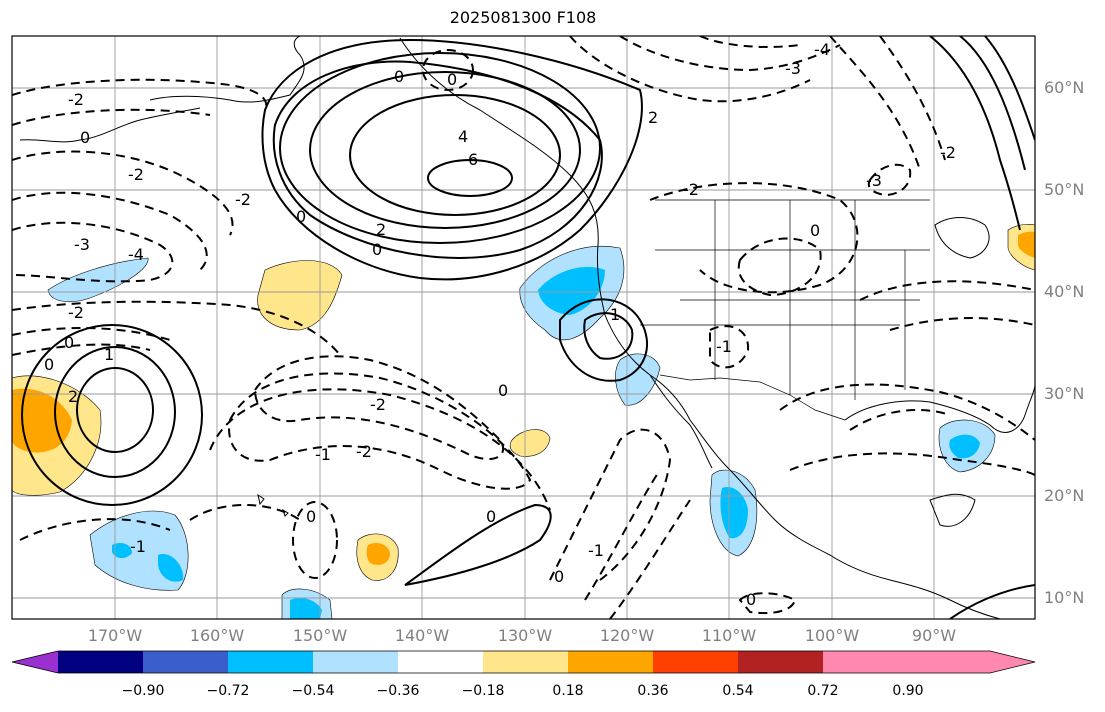 The height and width of the screenshot is (712, 1105). Describe the element at coordinates (478, 544) in the screenshot. I see `contour-zero-south` at that location.